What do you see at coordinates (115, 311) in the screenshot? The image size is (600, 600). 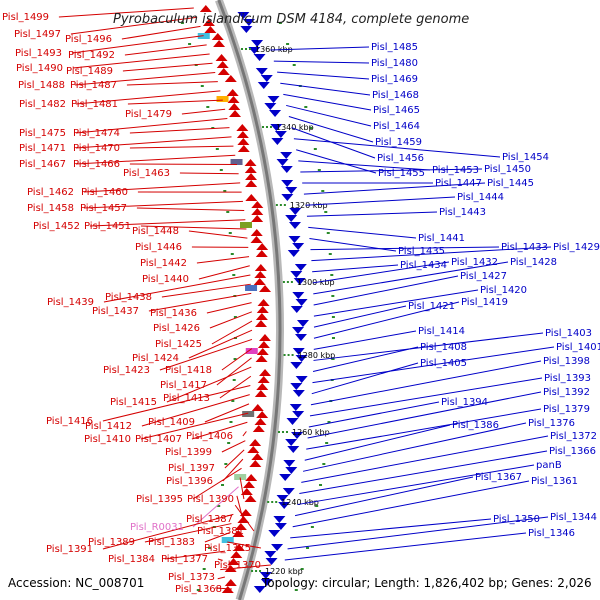 I see `gene-label-forward: Pisl_1437` at bounding box center [115, 311].